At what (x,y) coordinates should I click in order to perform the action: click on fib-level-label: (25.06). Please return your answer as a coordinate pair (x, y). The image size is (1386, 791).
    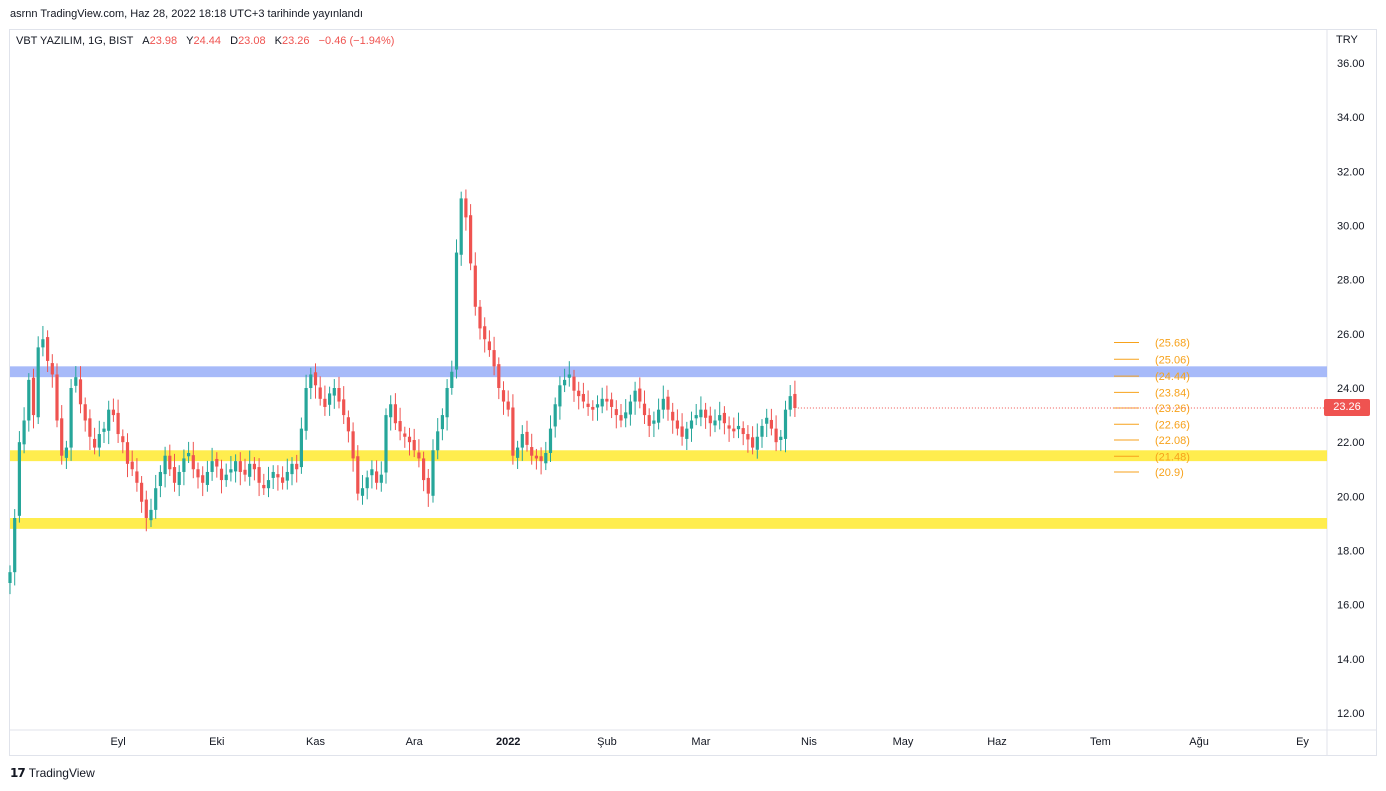
    Looking at the image, I should click on (1172, 360).